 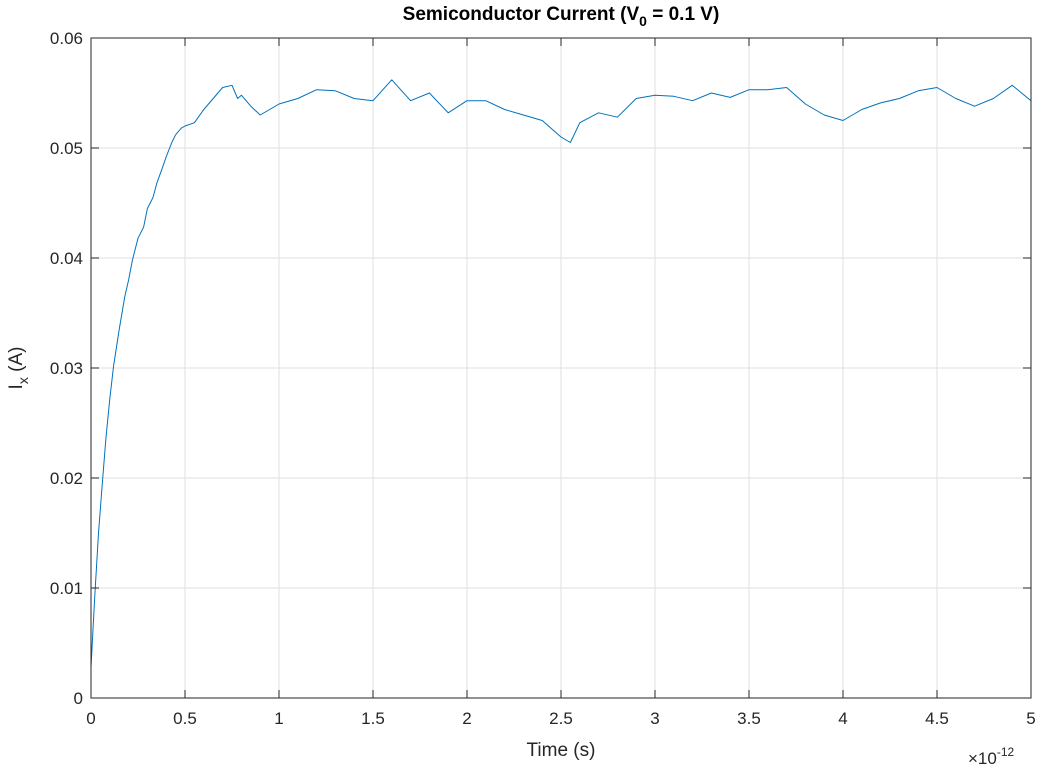 I want to click on x-tick-label: 4.5, so click(x=937, y=718).